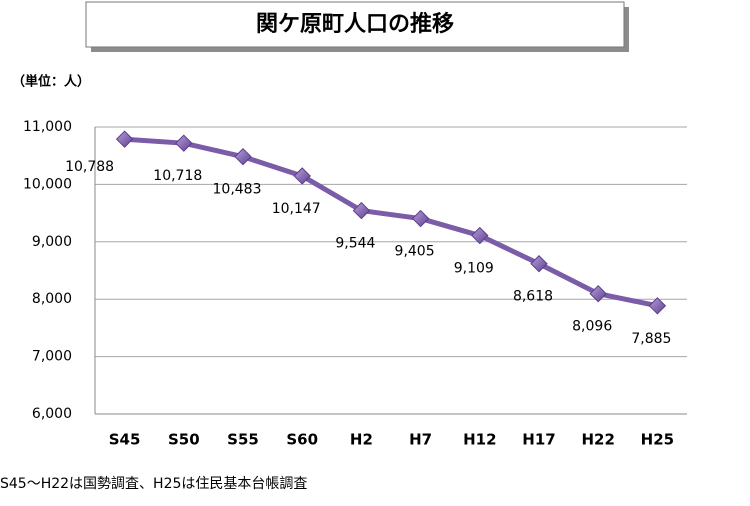 The width and height of the screenshot is (750, 506). I want to click on x-tick-label: H22, so click(597, 440).